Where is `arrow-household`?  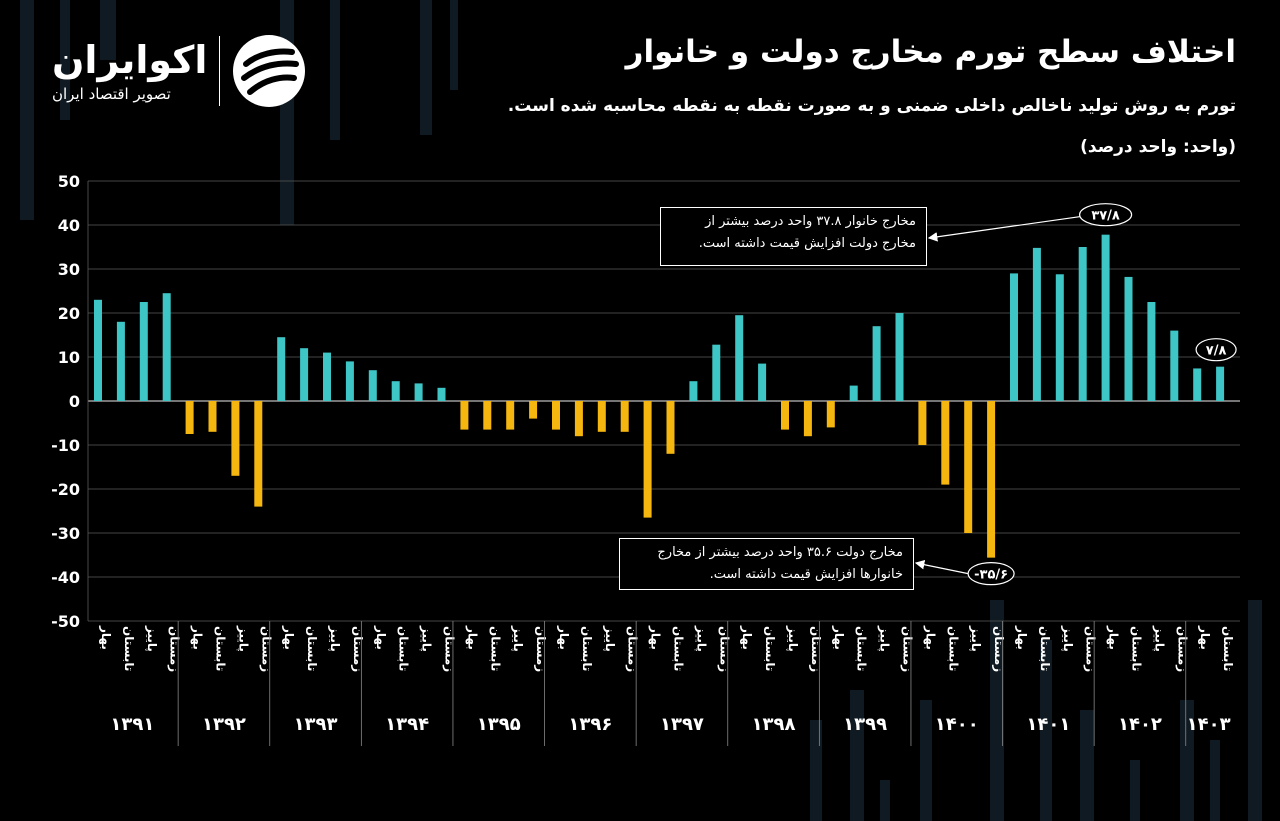 arrow-household is located at coordinates (1003, 229).